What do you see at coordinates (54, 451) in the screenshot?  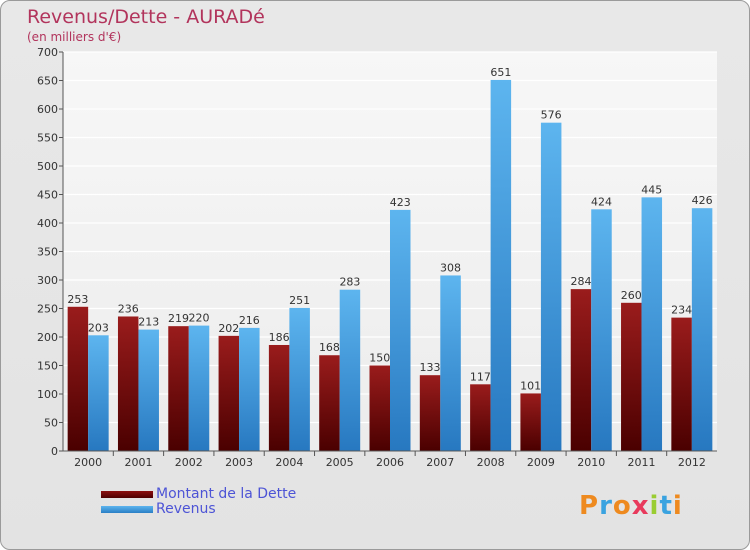 I see `y-tick-label: 0` at bounding box center [54, 451].